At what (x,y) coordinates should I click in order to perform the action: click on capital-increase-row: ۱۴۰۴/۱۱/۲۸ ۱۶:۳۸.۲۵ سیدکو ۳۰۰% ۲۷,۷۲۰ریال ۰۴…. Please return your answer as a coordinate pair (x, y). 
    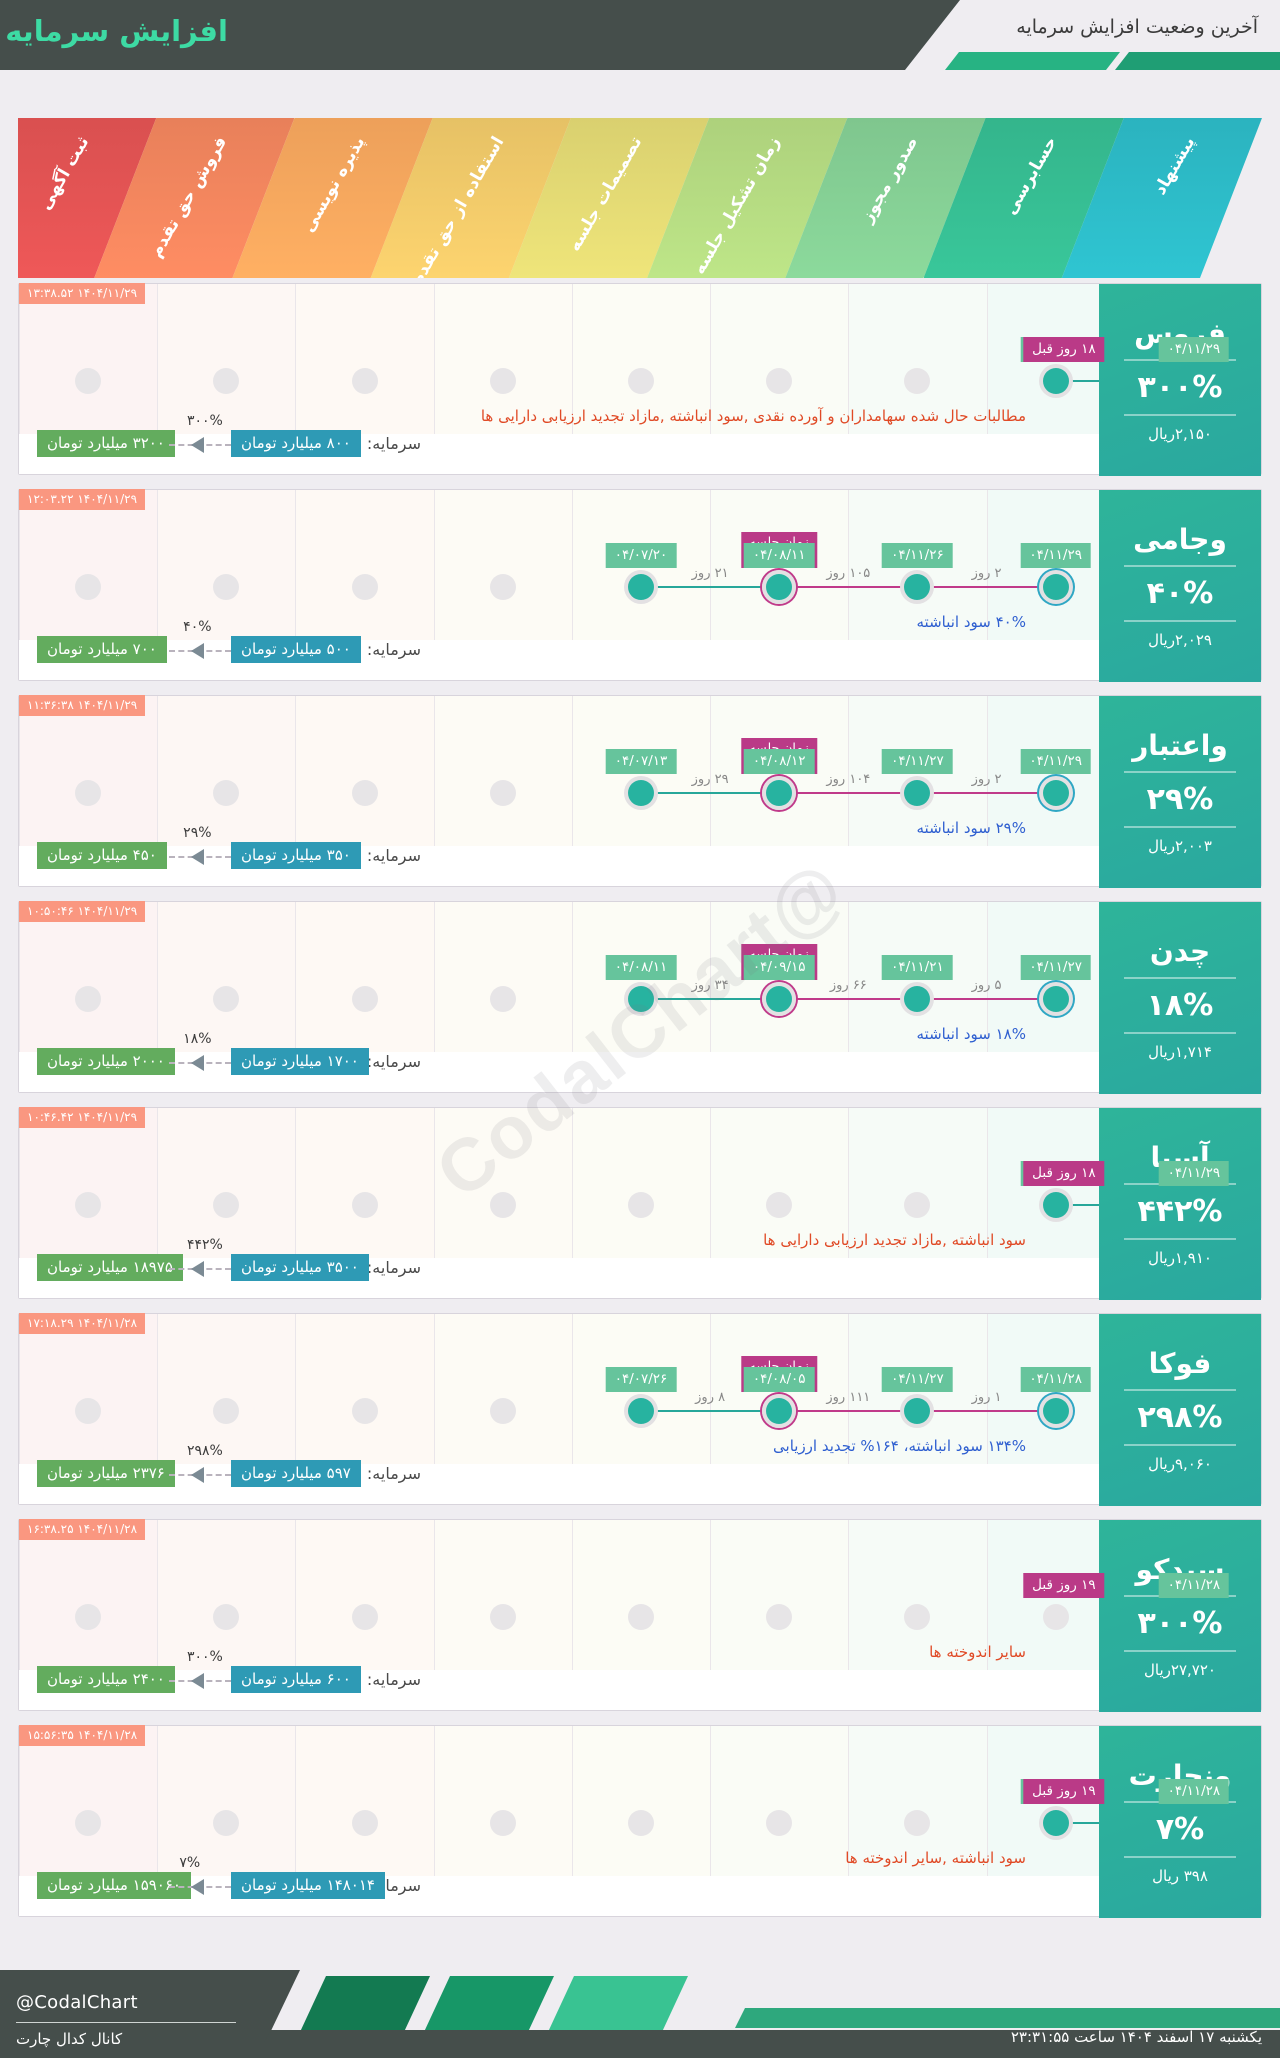
    Looking at the image, I should click on (640, 1615).